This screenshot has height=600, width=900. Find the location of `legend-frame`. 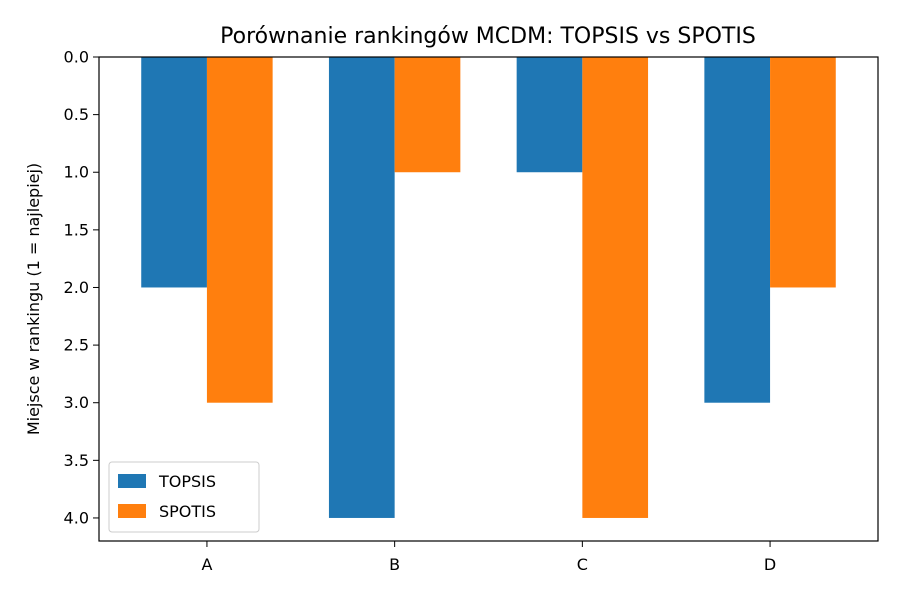

legend-frame is located at coordinates (184, 497).